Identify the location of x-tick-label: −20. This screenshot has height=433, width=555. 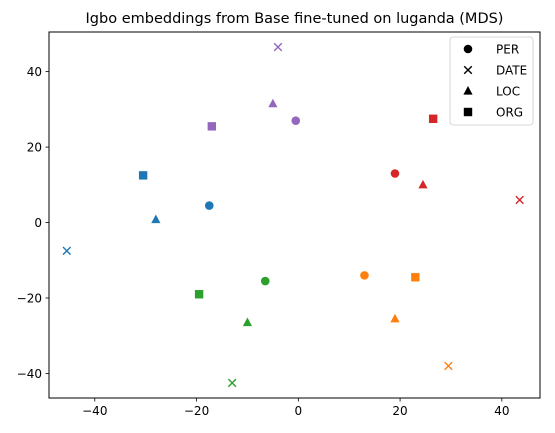
(196, 411).